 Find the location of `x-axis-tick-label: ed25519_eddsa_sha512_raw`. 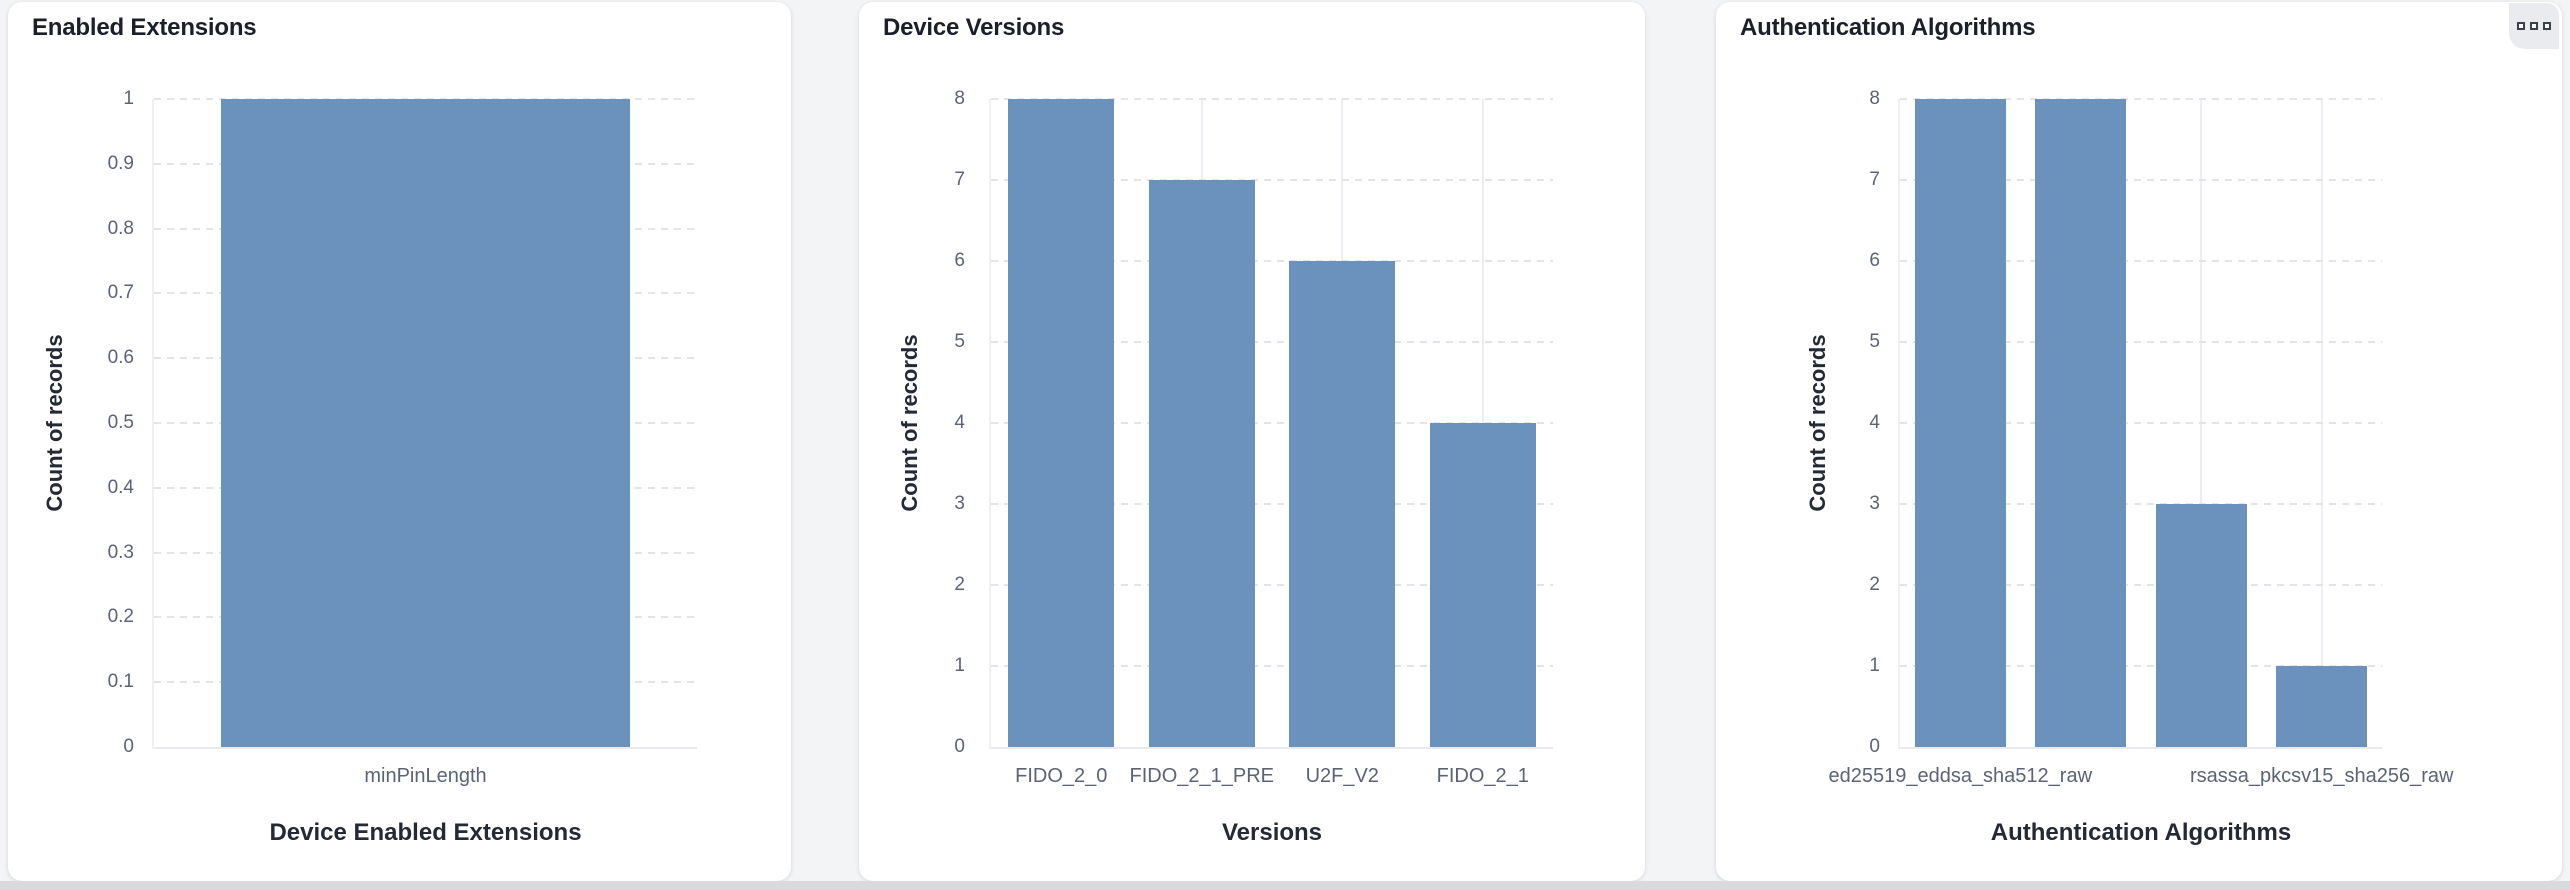

x-axis-tick-label: ed25519_eddsa_sha512_raw is located at coordinates (1960, 776).